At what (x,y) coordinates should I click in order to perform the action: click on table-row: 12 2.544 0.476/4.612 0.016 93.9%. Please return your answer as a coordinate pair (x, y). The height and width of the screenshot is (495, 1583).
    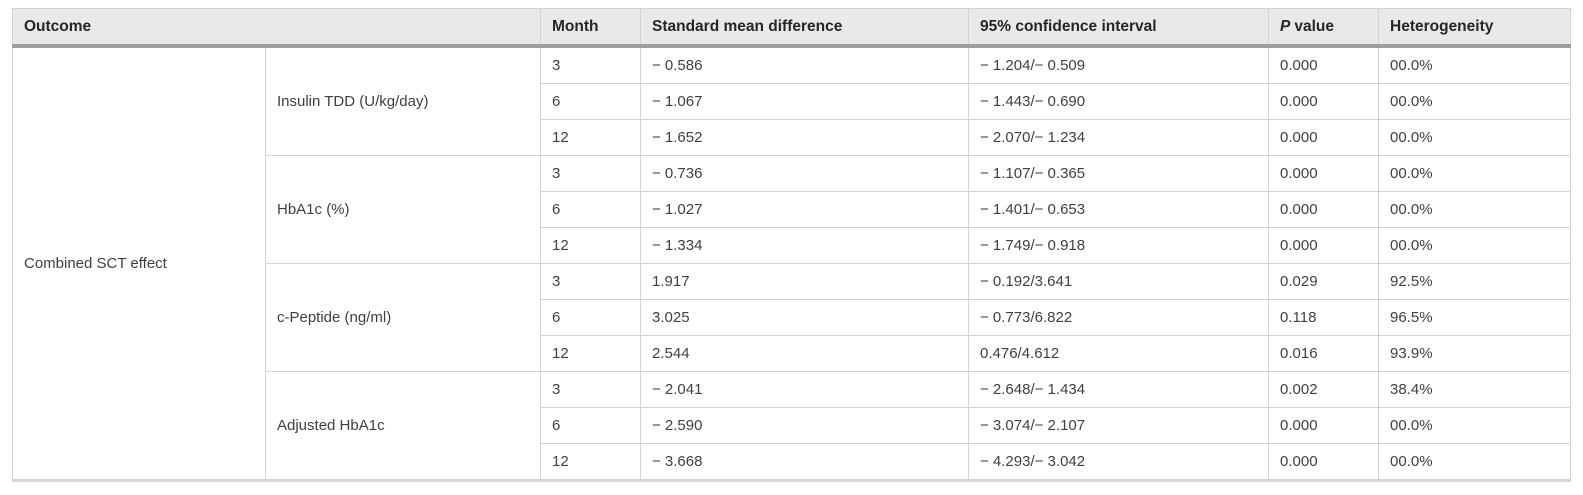
    Looking at the image, I should click on (792, 353).